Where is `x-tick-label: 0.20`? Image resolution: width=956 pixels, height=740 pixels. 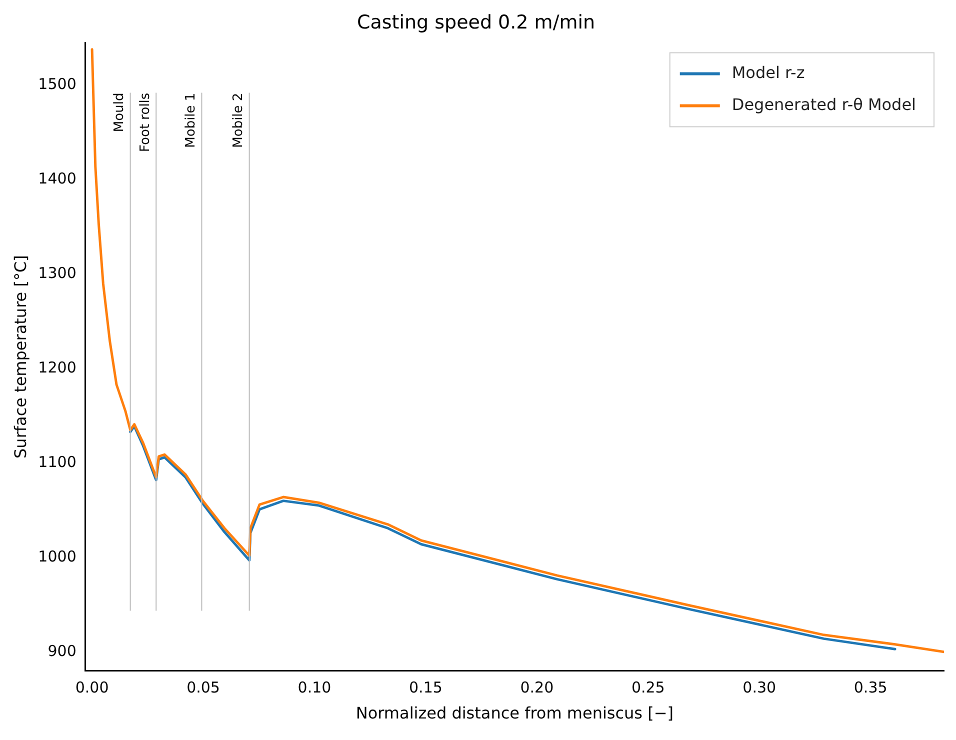
x-tick-label: 0.20 is located at coordinates (537, 687).